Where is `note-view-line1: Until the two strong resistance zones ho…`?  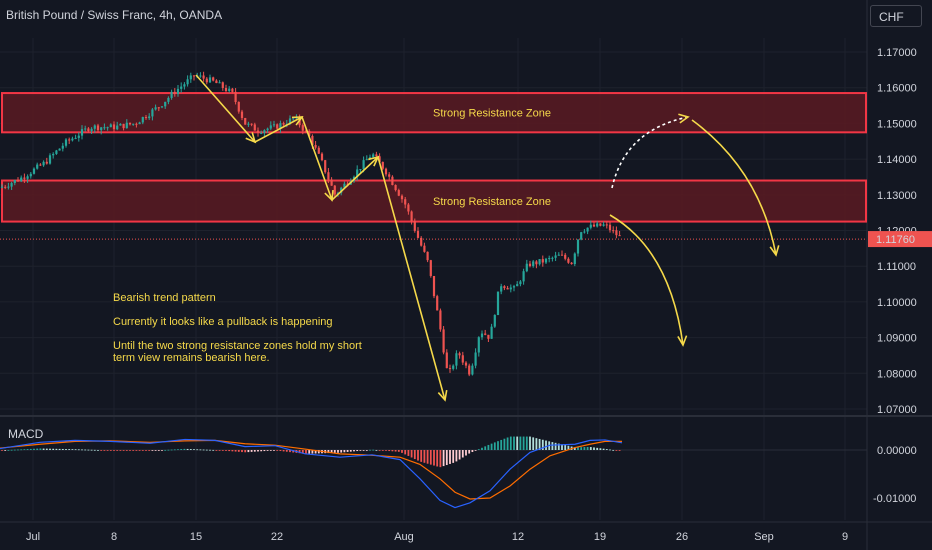
note-view-line1: Until the two strong resistance zones ho… is located at coordinates (237, 346).